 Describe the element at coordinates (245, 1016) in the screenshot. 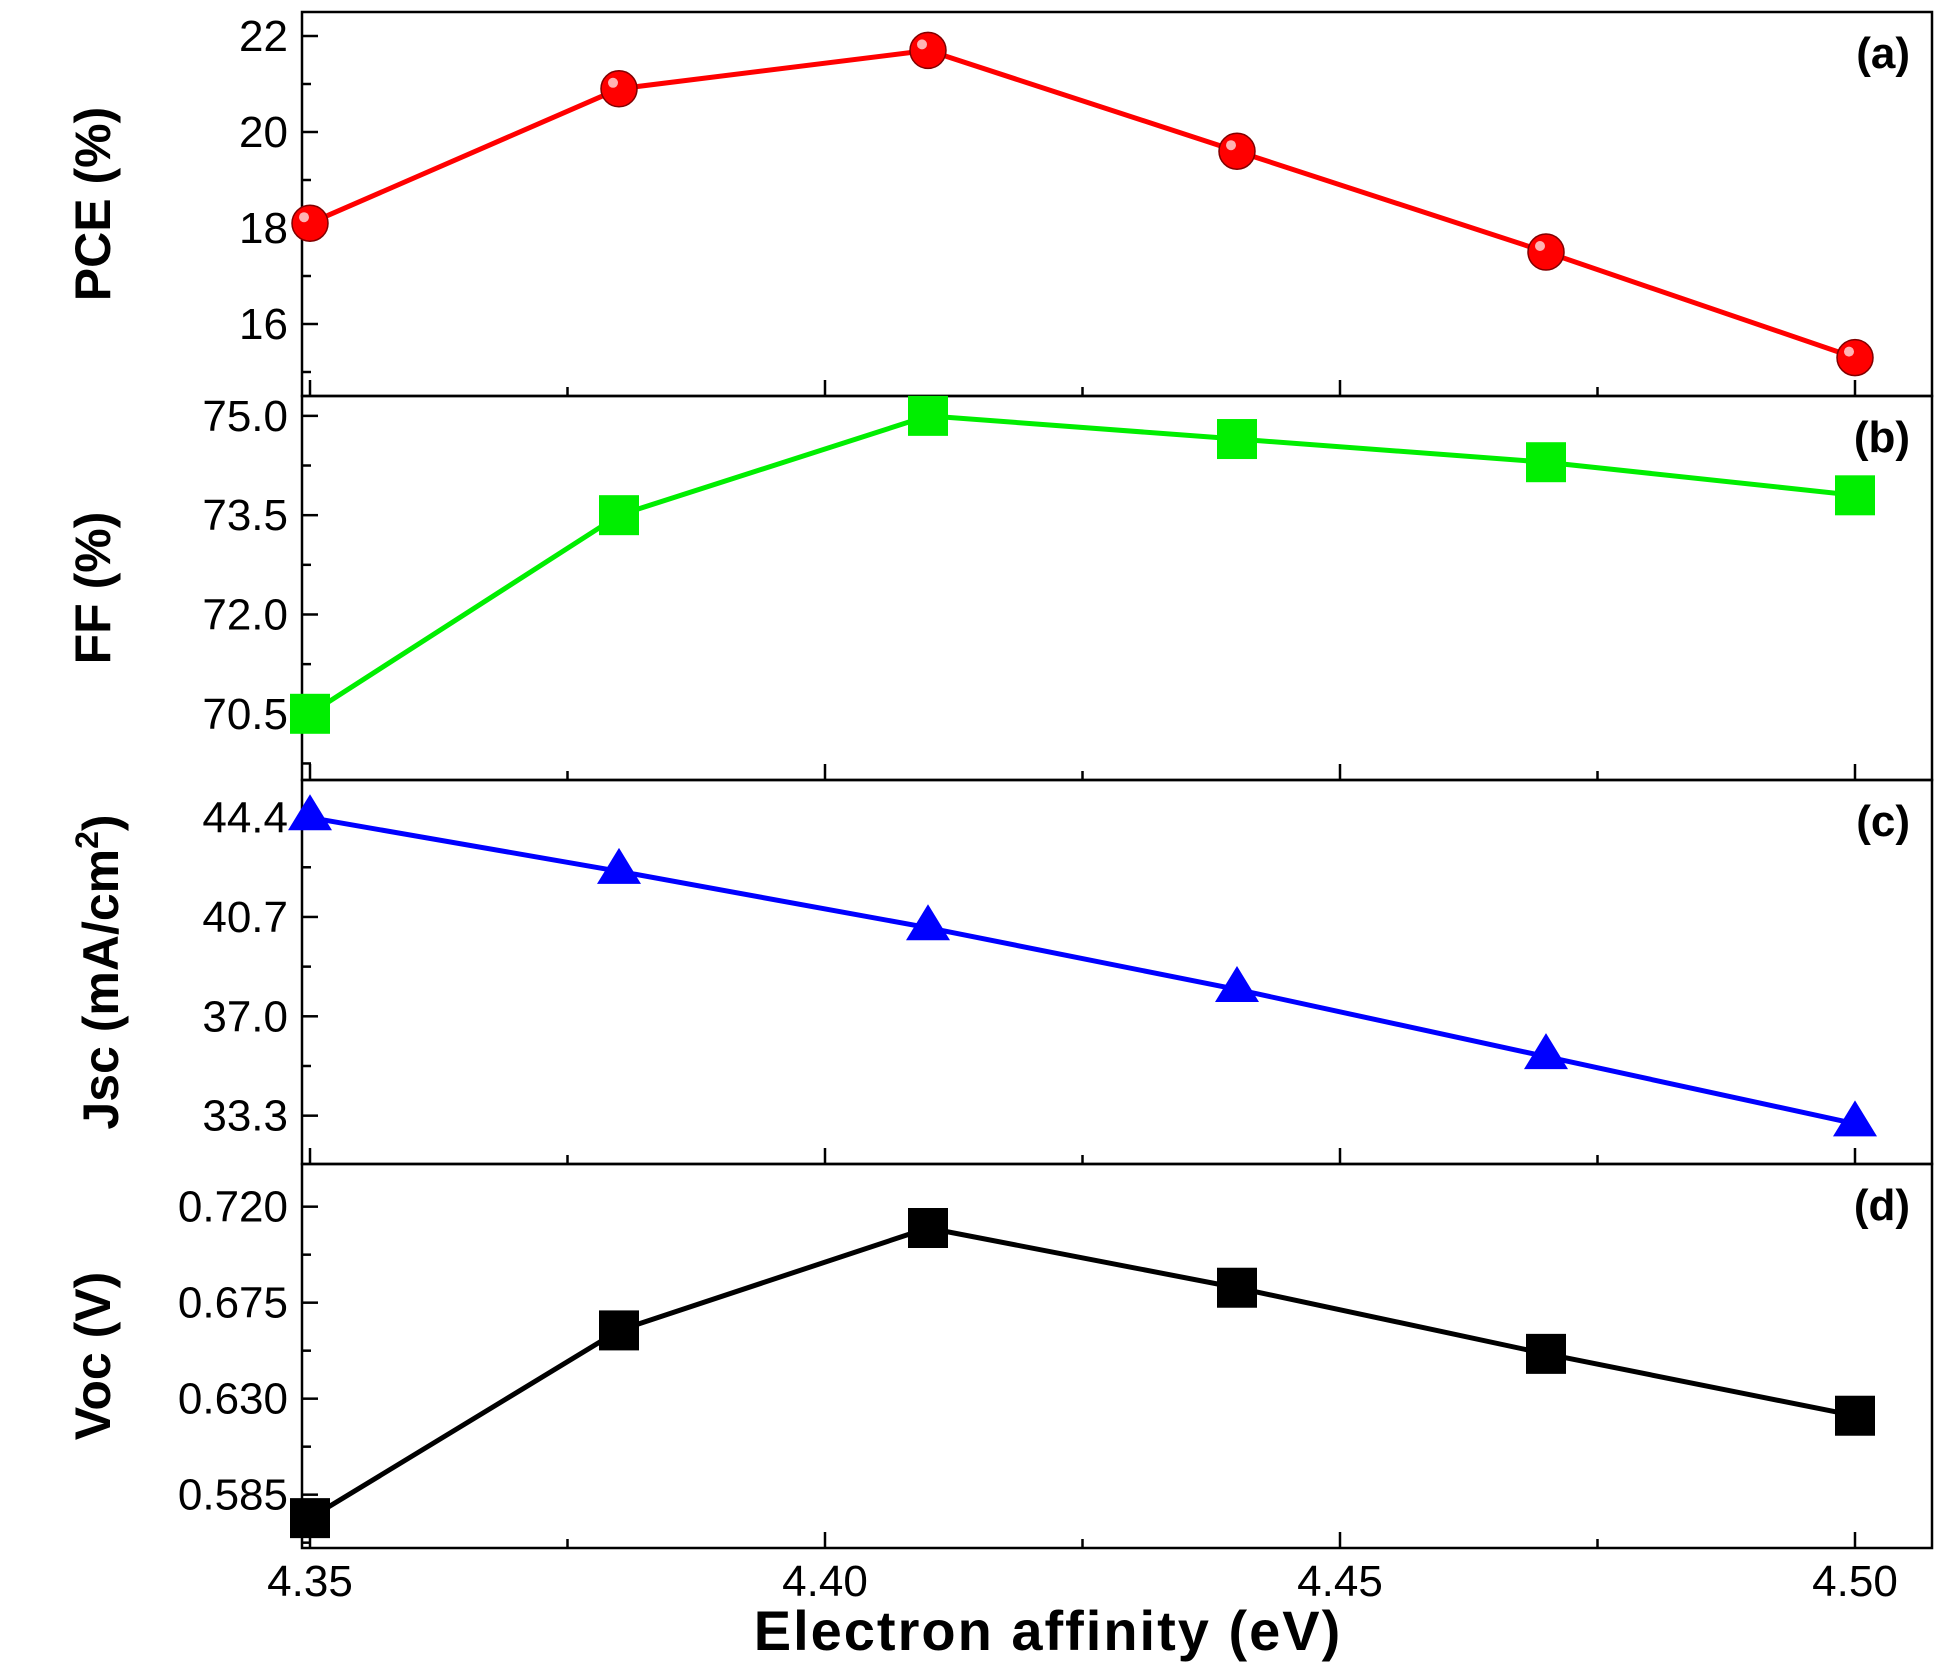

I see `y-tick-label: 37.0` at that location.